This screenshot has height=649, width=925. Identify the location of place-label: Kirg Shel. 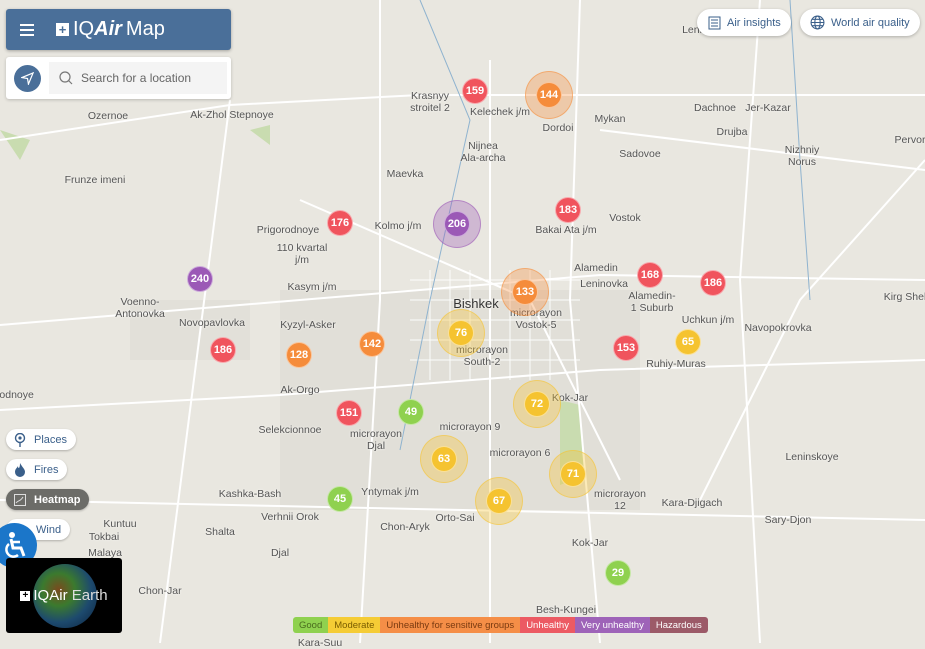
(904, 297).